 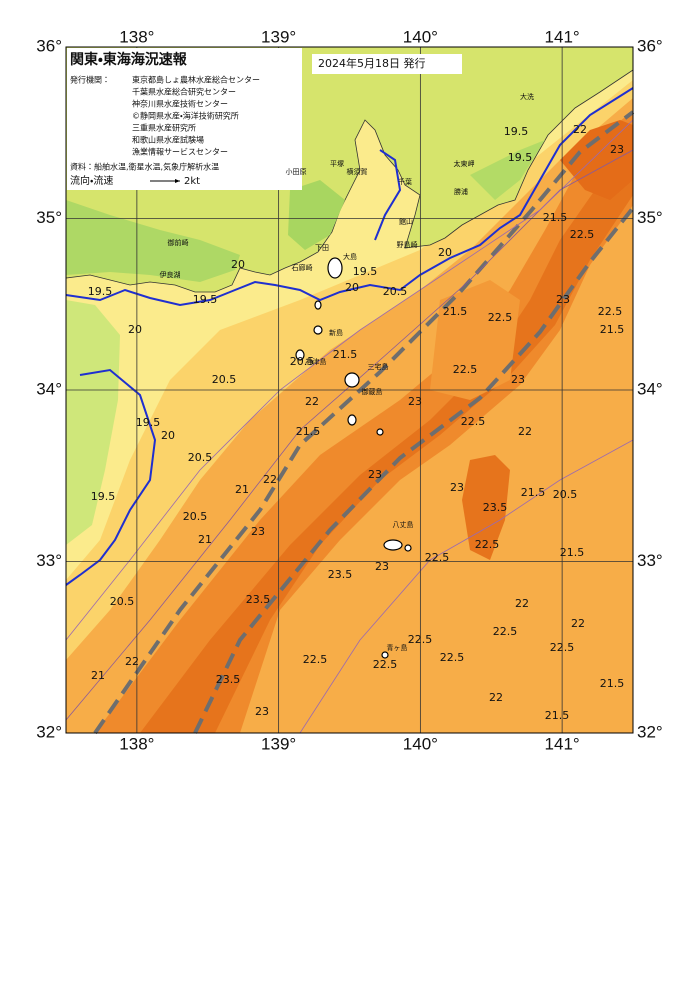 I want to click on issuer: 三重県水産研究所, so click(x=164, y=128).